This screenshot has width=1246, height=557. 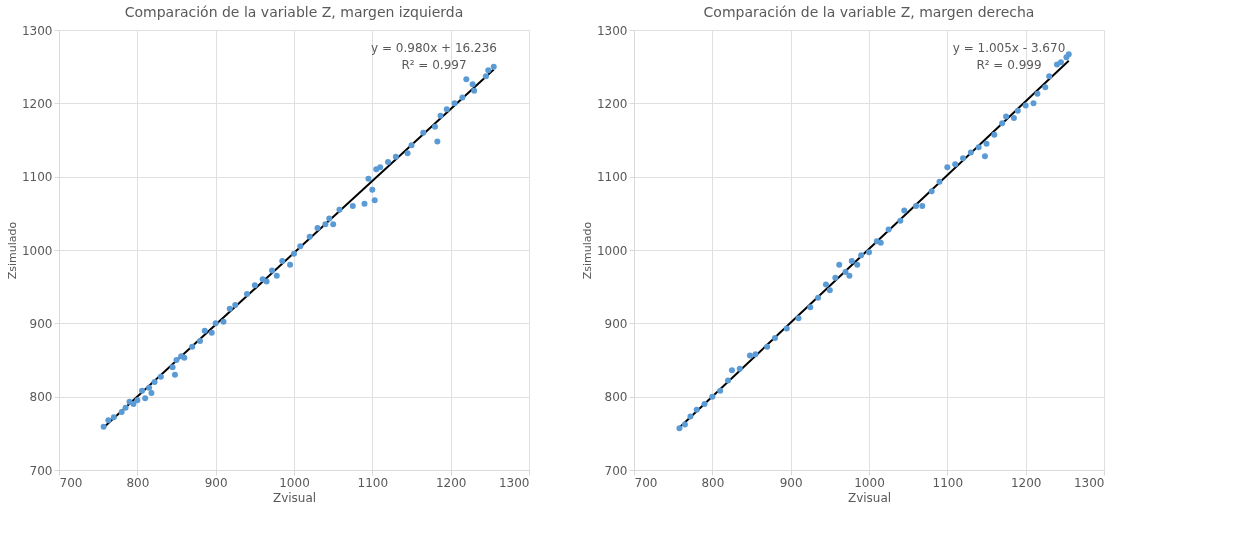 I want to click on annotation: R² = 0.999, so click(x=1009, y=65).